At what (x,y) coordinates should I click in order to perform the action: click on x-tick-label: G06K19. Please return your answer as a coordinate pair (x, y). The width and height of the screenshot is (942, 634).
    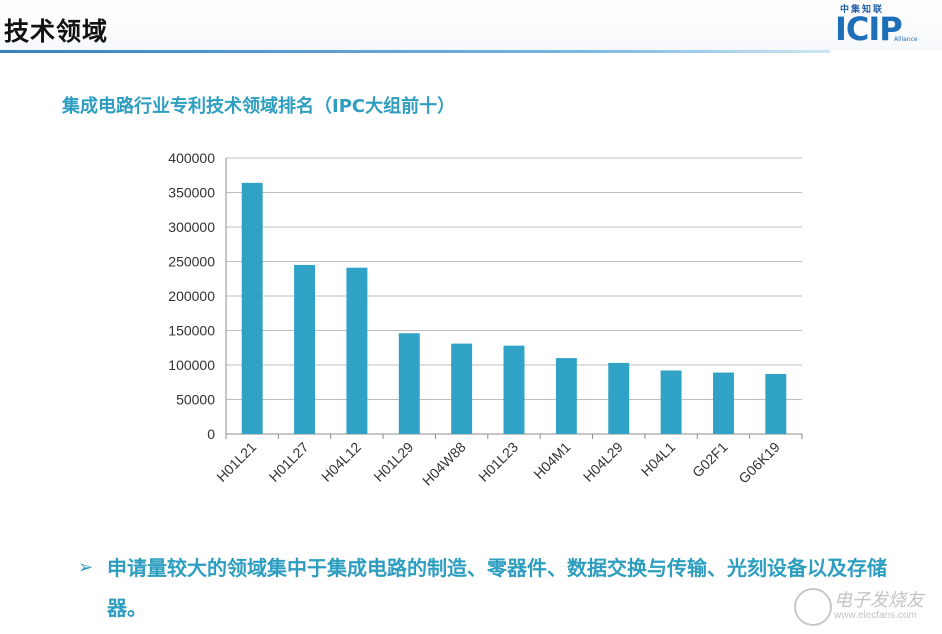
    Looking at the image, I should click on (759, 463).